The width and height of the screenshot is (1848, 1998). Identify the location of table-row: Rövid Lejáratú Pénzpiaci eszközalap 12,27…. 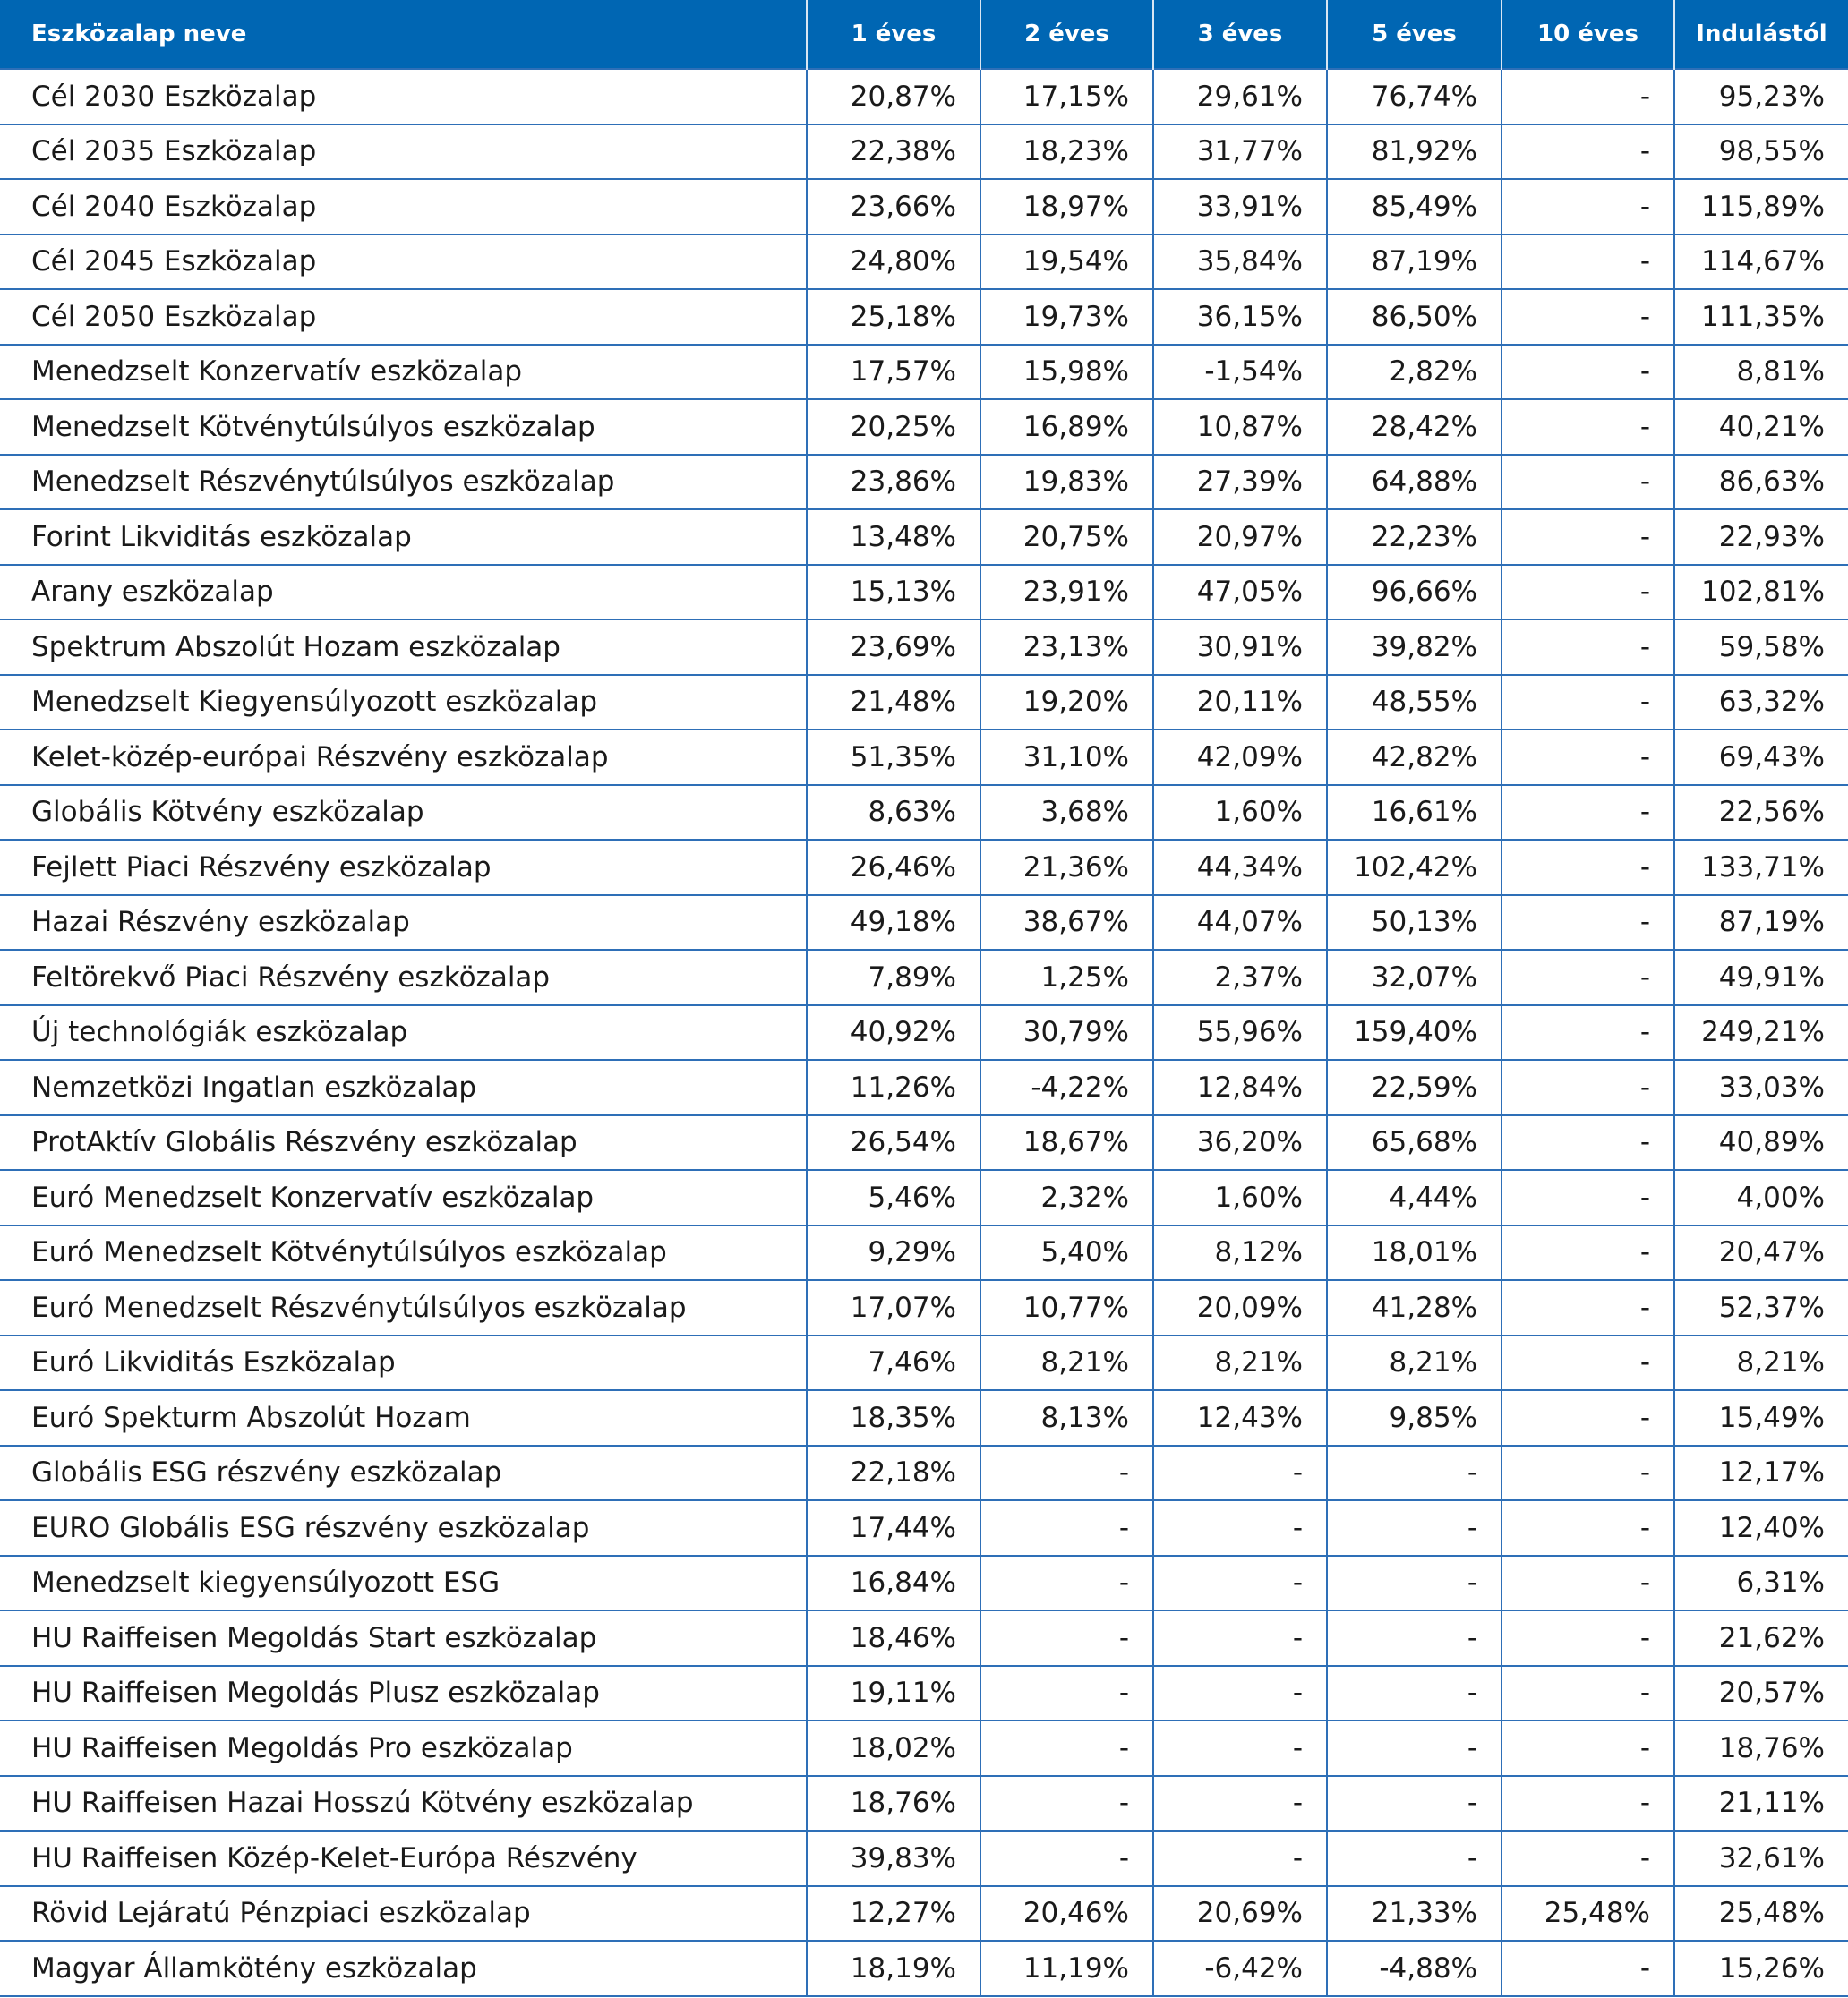
(924, 1913).